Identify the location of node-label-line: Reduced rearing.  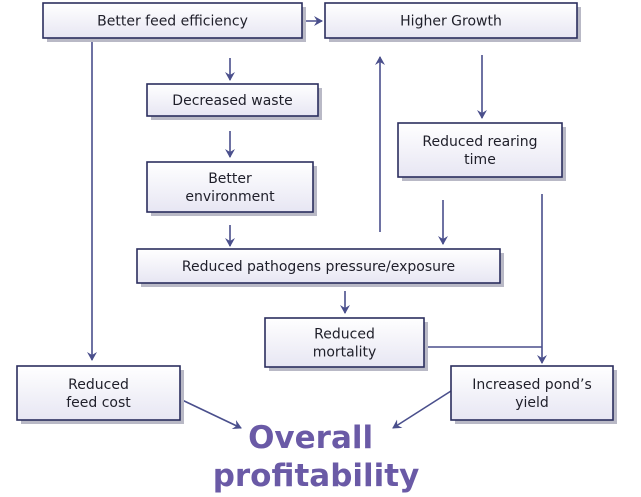
(479, 142).